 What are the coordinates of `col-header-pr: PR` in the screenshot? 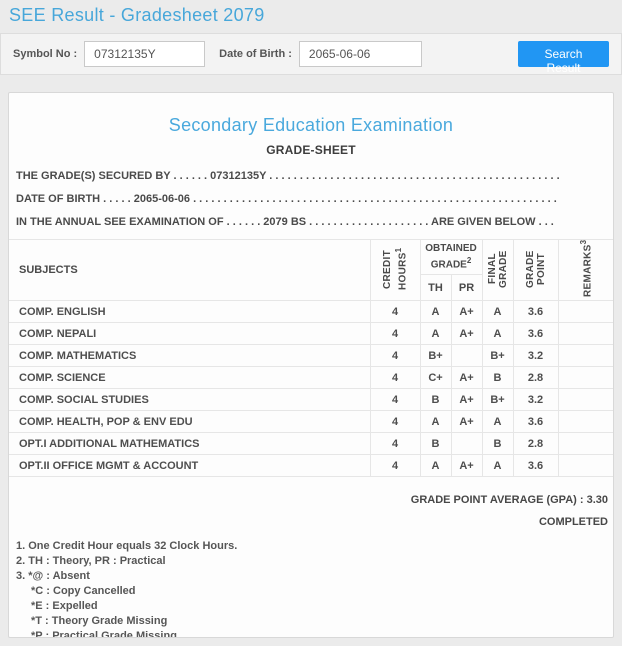 It's located at (466, 287).